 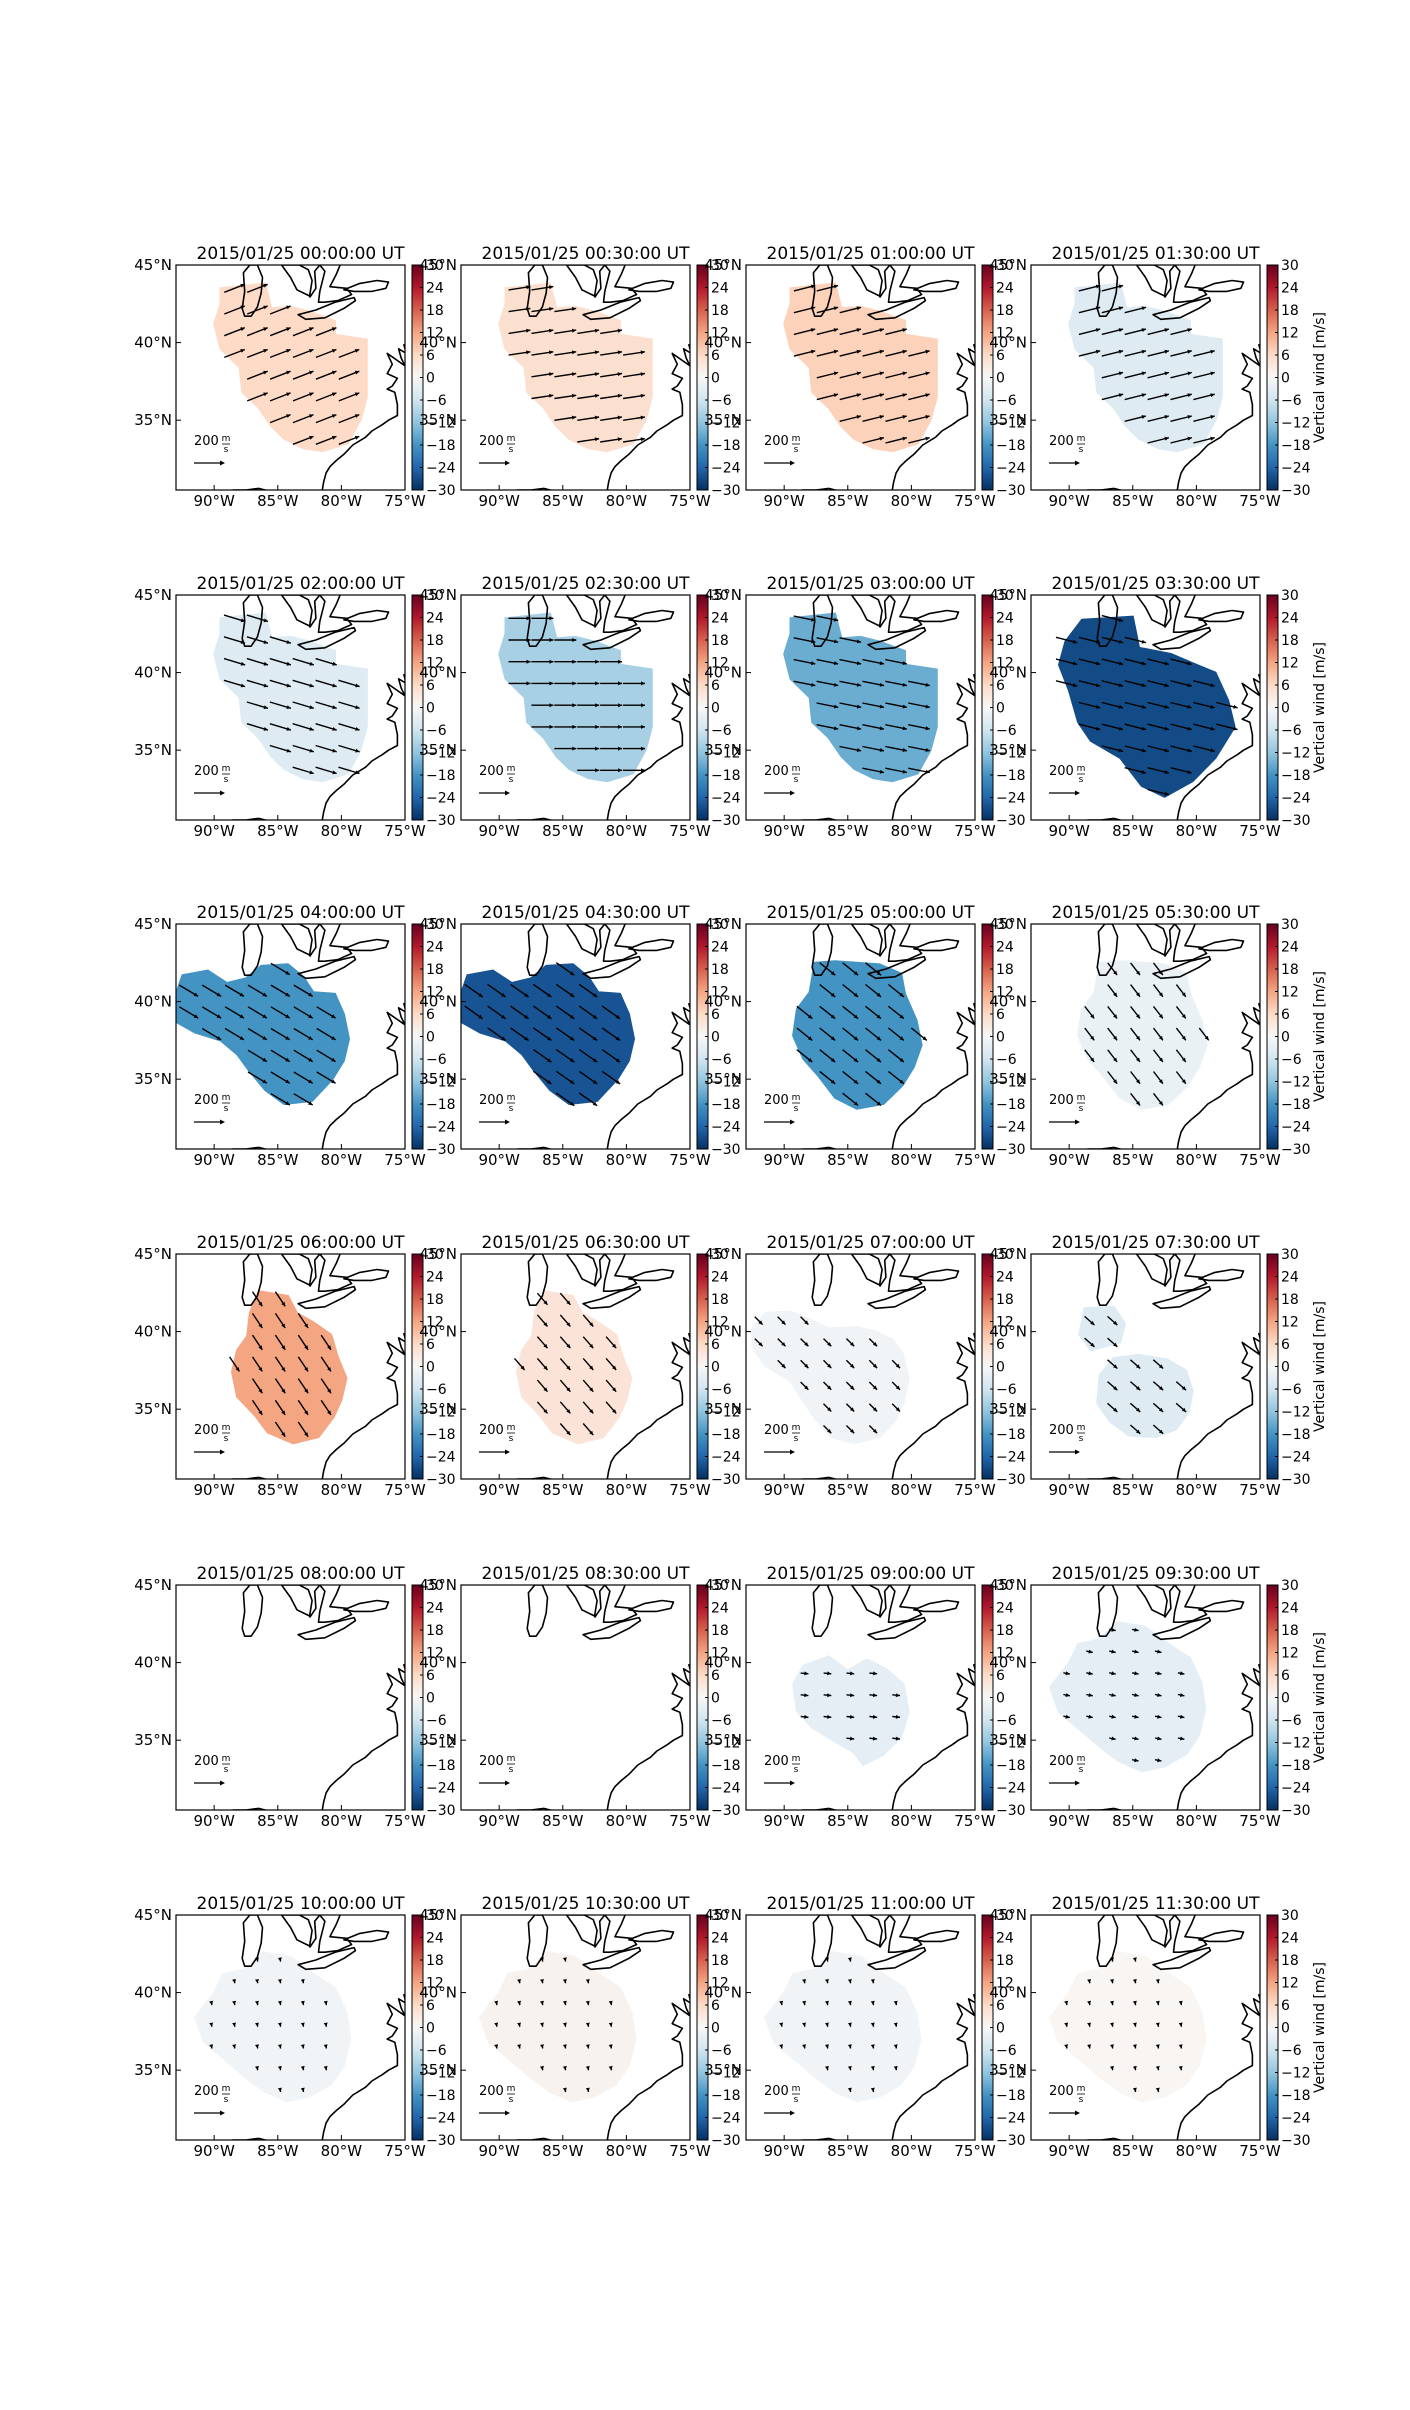 What do you see at coordinates (1185, 1934) in the screenshot?
I see `shoreline` at bounding box center [1185, 1934].